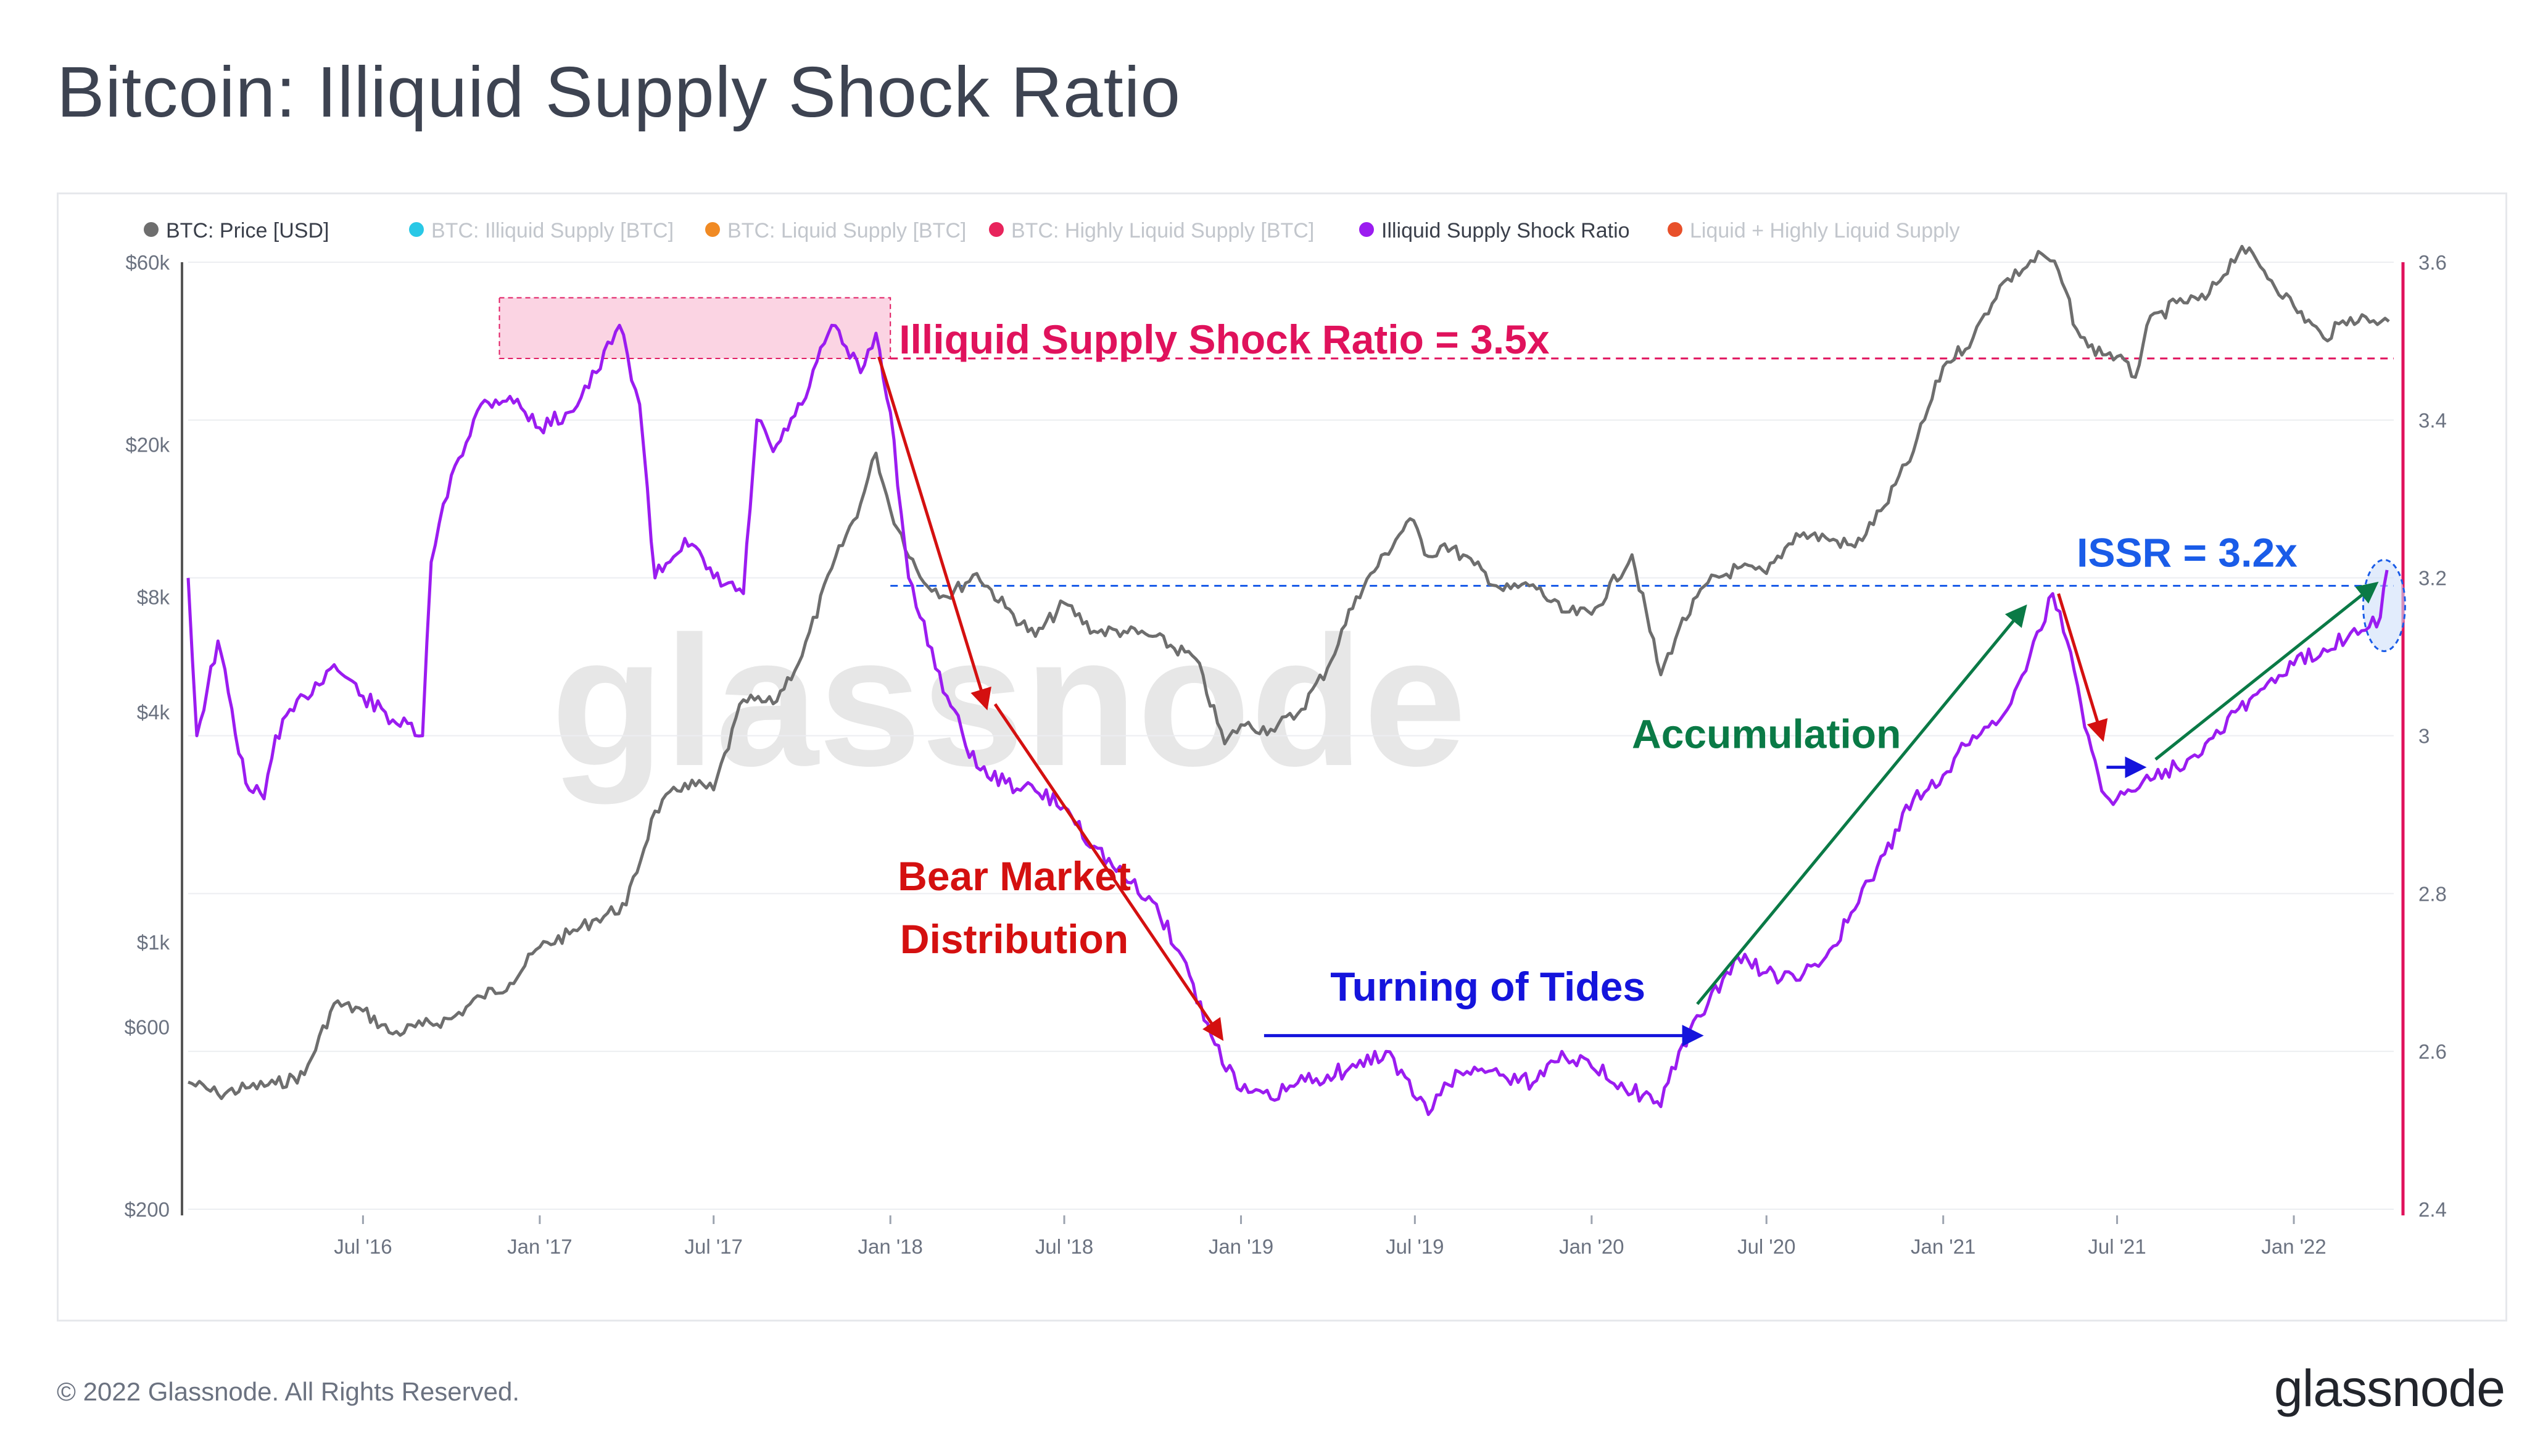 This screenshot has height=1456, width=2527. What do you see at coordinates (539, 1246) in the screenshot?
I see `x-axis-tick-label: Jan '17` at bounding box center [539, 1246].